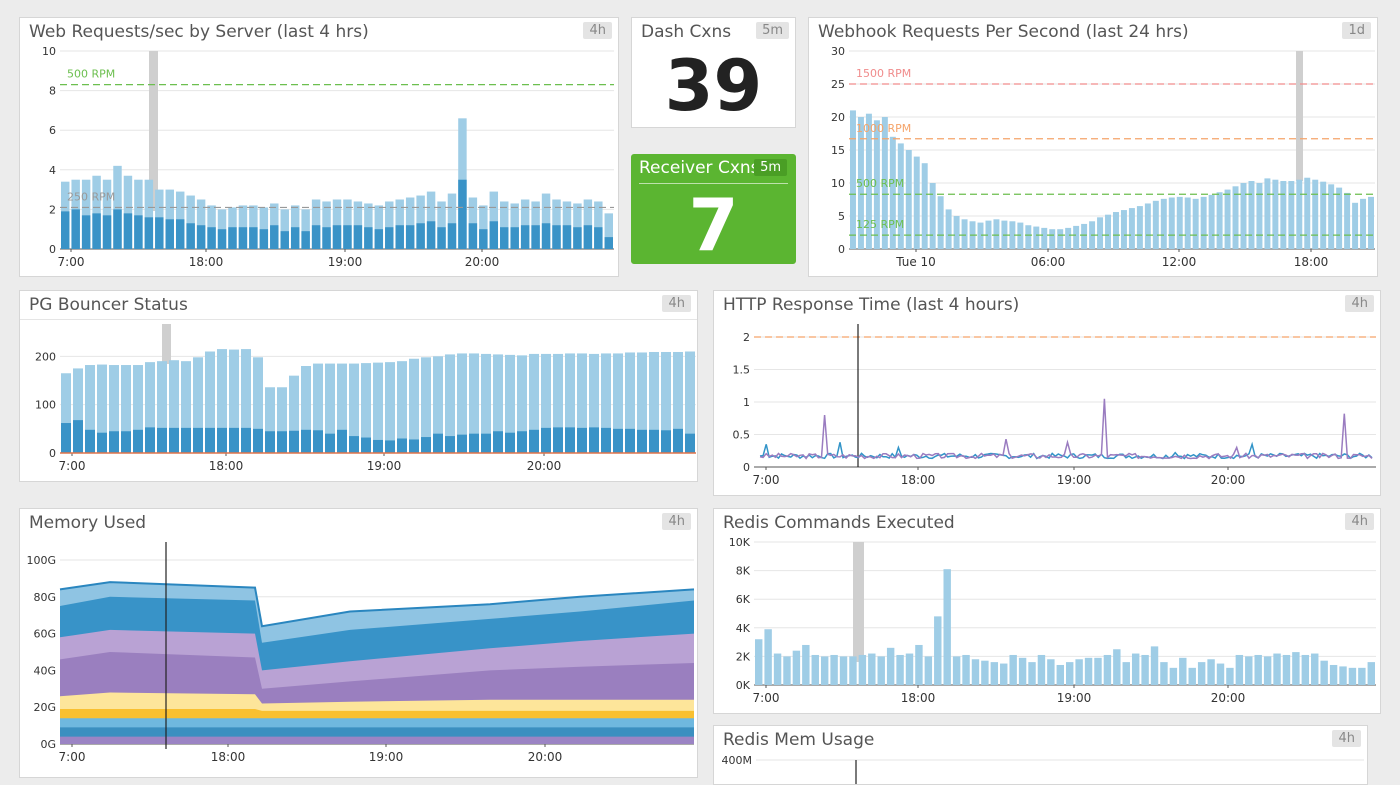 This screenshot has width=1400, height=785. I want to click on response-time-line, so click(1066, 429).